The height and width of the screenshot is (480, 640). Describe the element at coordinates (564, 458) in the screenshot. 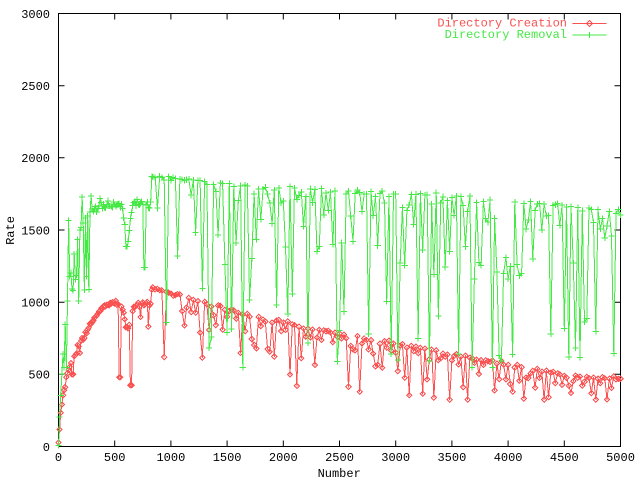

I see `svg-text: 4500` at that location.